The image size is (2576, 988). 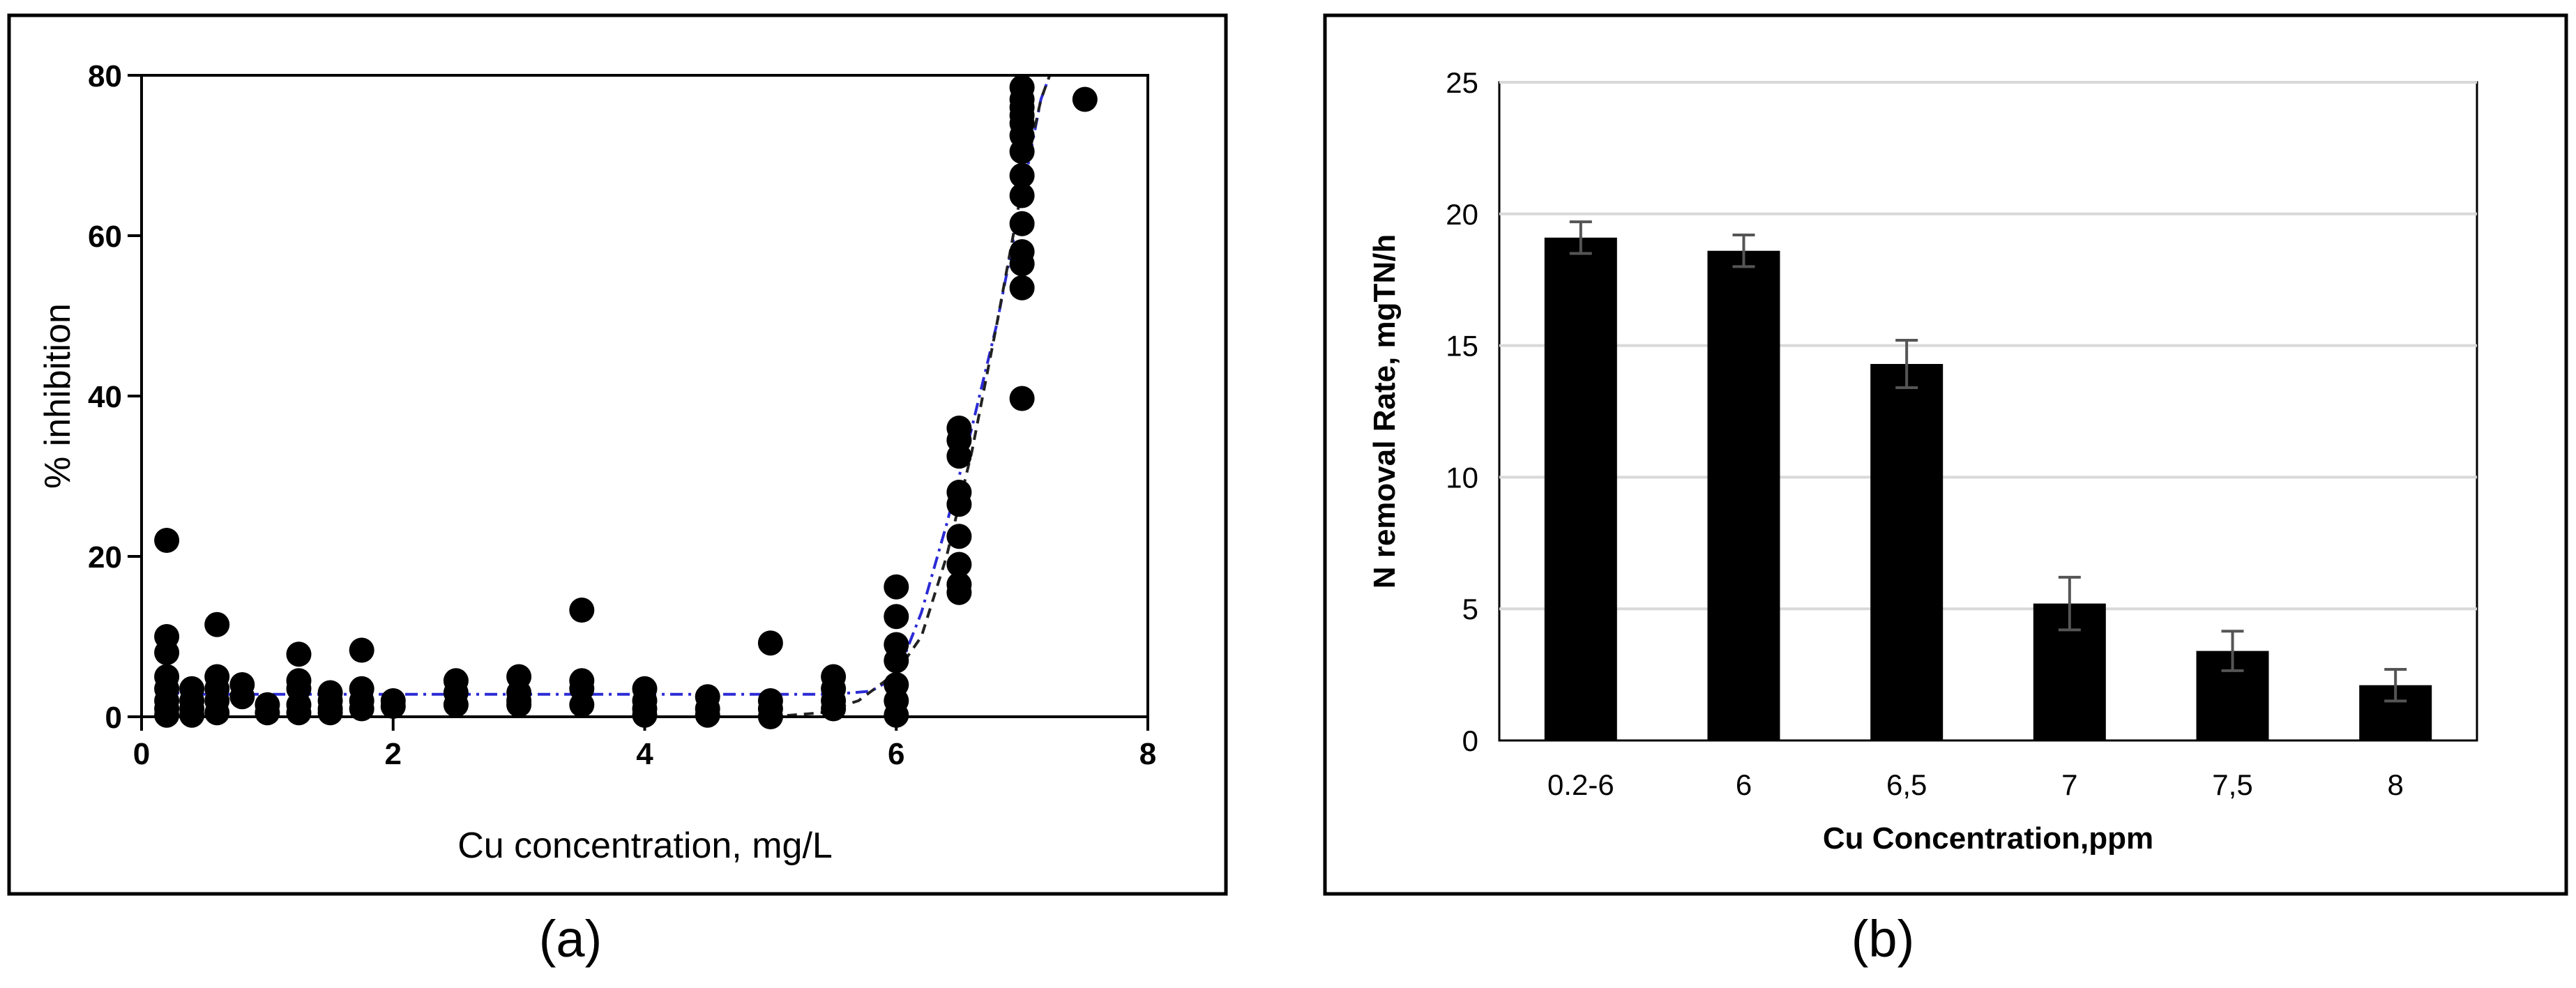 I want to click on panel-a-y-tick-label: 40, so click(x=105, y=397).